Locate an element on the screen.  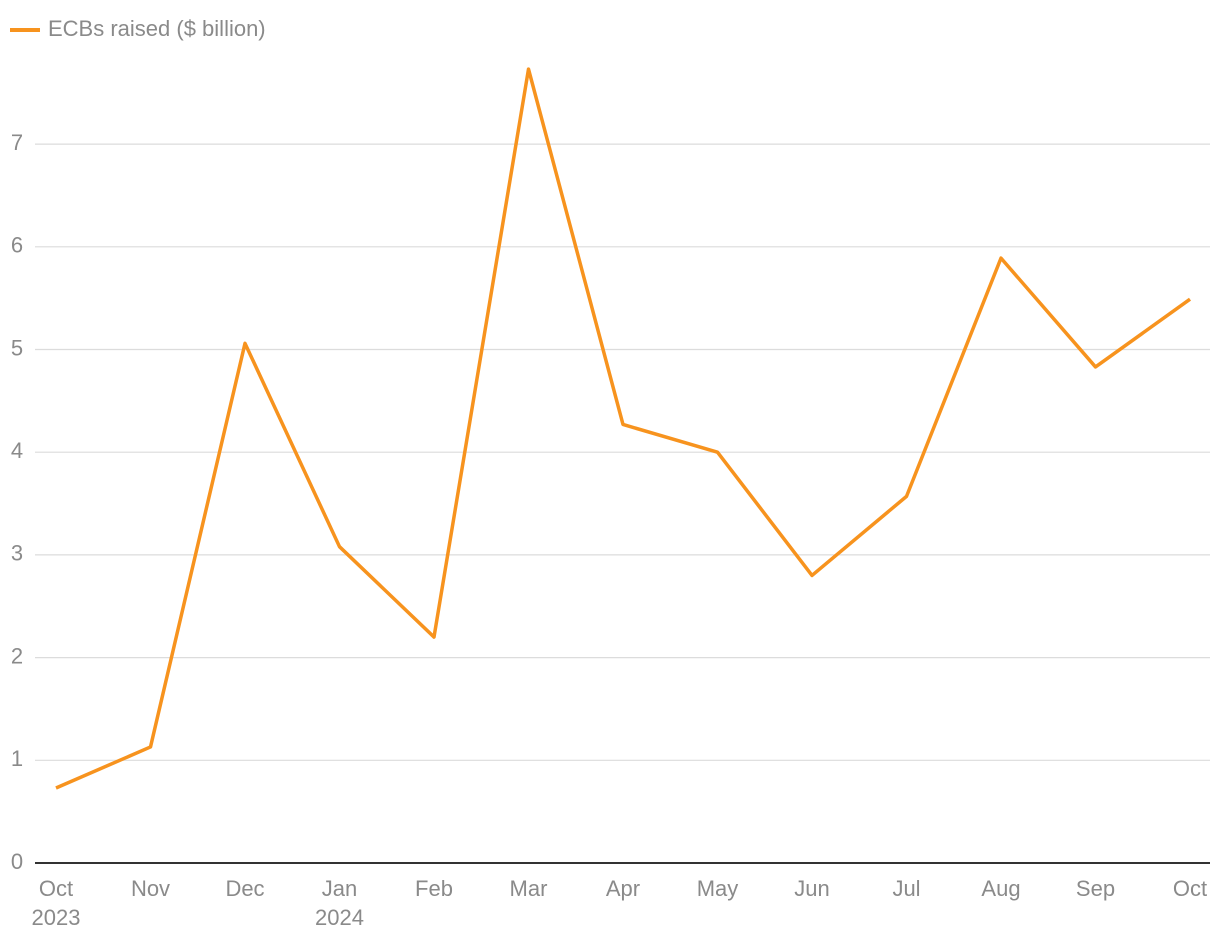
y-tick-label: 7 is located at coordinates (17, 142).